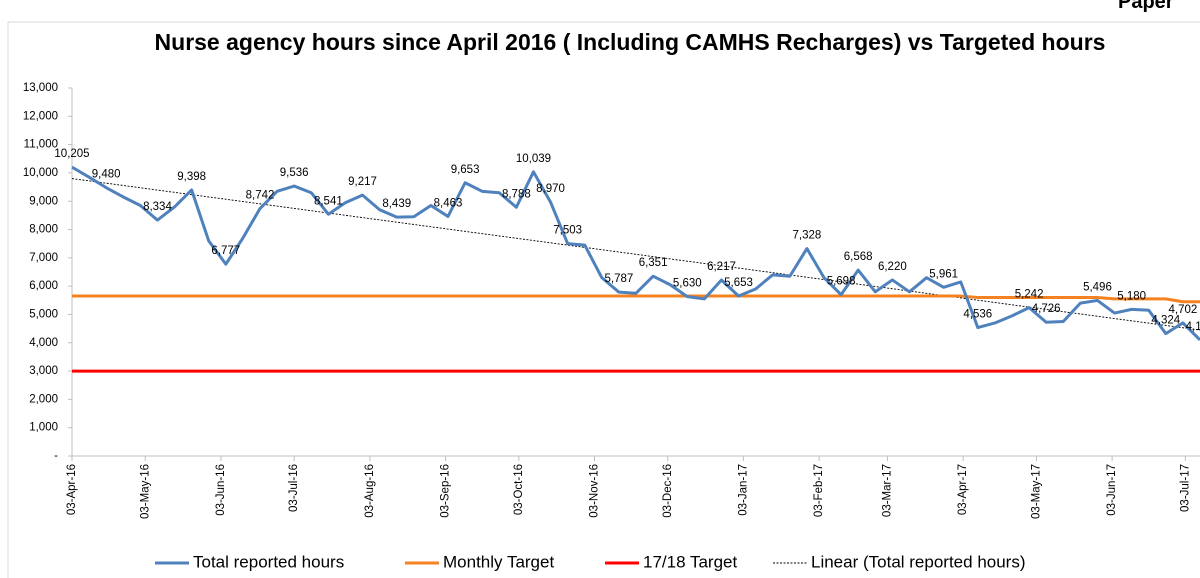 This screenshot has width=1200, height=578. Describe the element at coordinates (807, 236) in the screenshot. I see `data-label: 7,328` at that location.